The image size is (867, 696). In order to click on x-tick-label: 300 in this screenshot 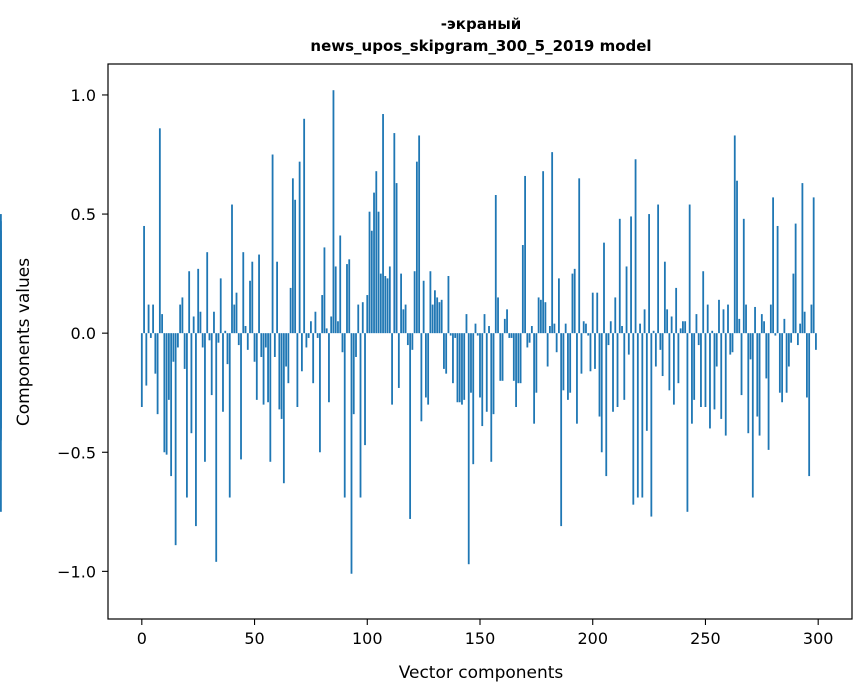, I will do `click(818, 638)`.